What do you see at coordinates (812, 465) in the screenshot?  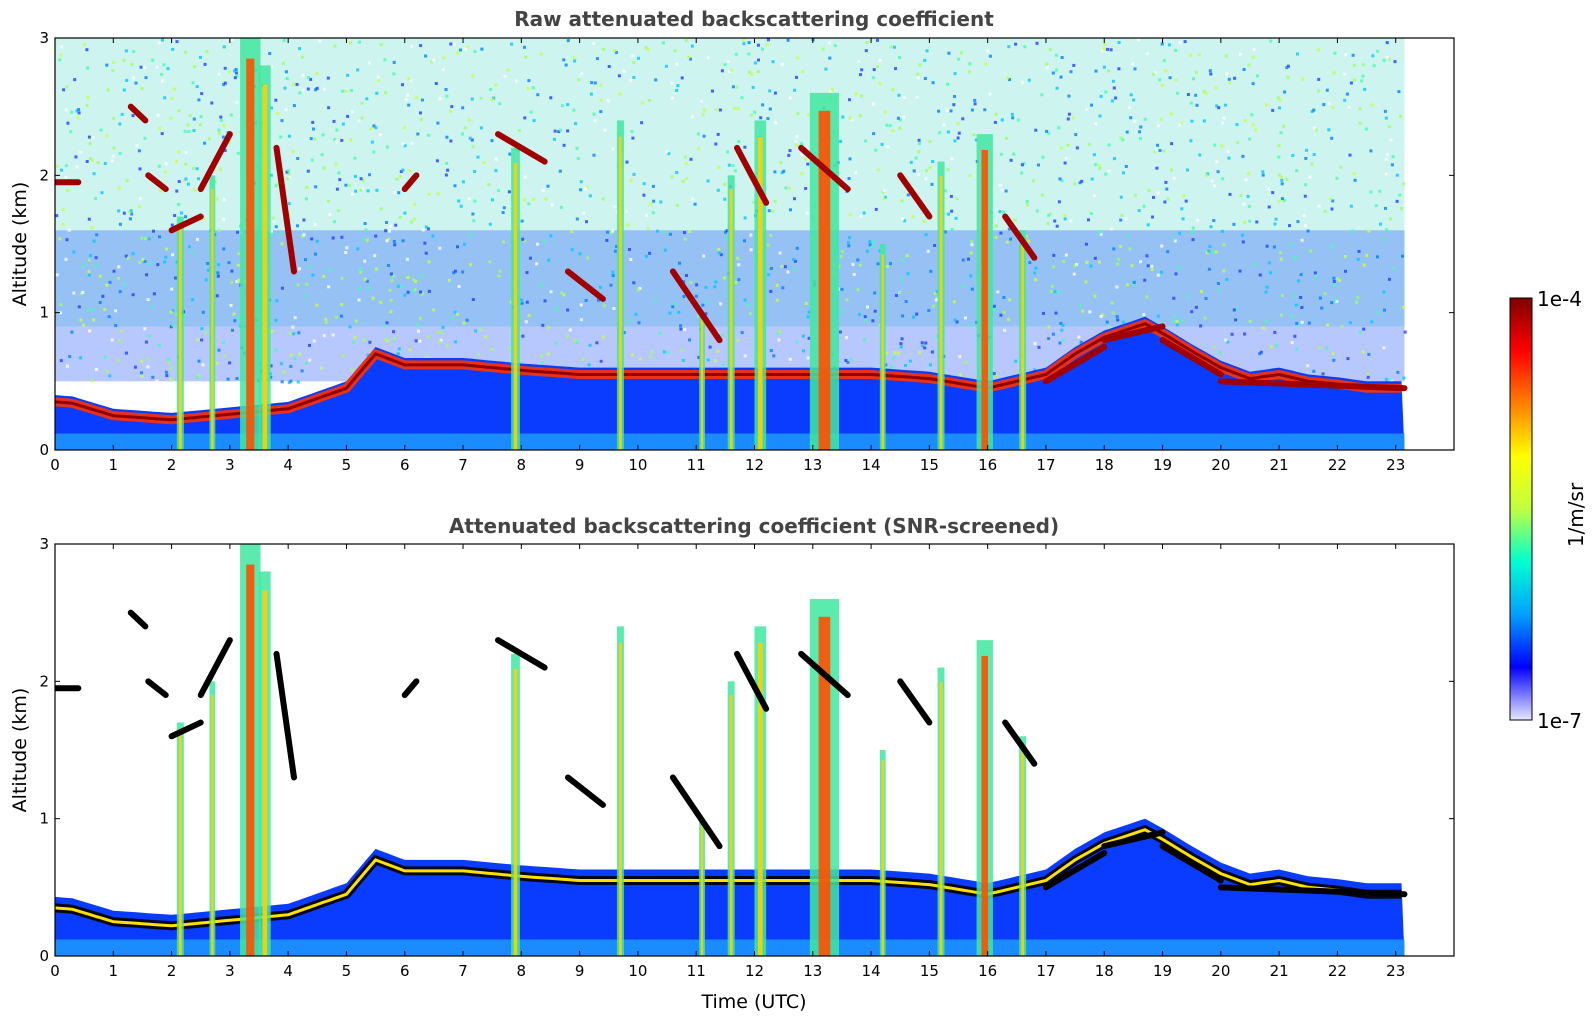 I see `x-tick-label: 13` at bounding box center [812, 465].